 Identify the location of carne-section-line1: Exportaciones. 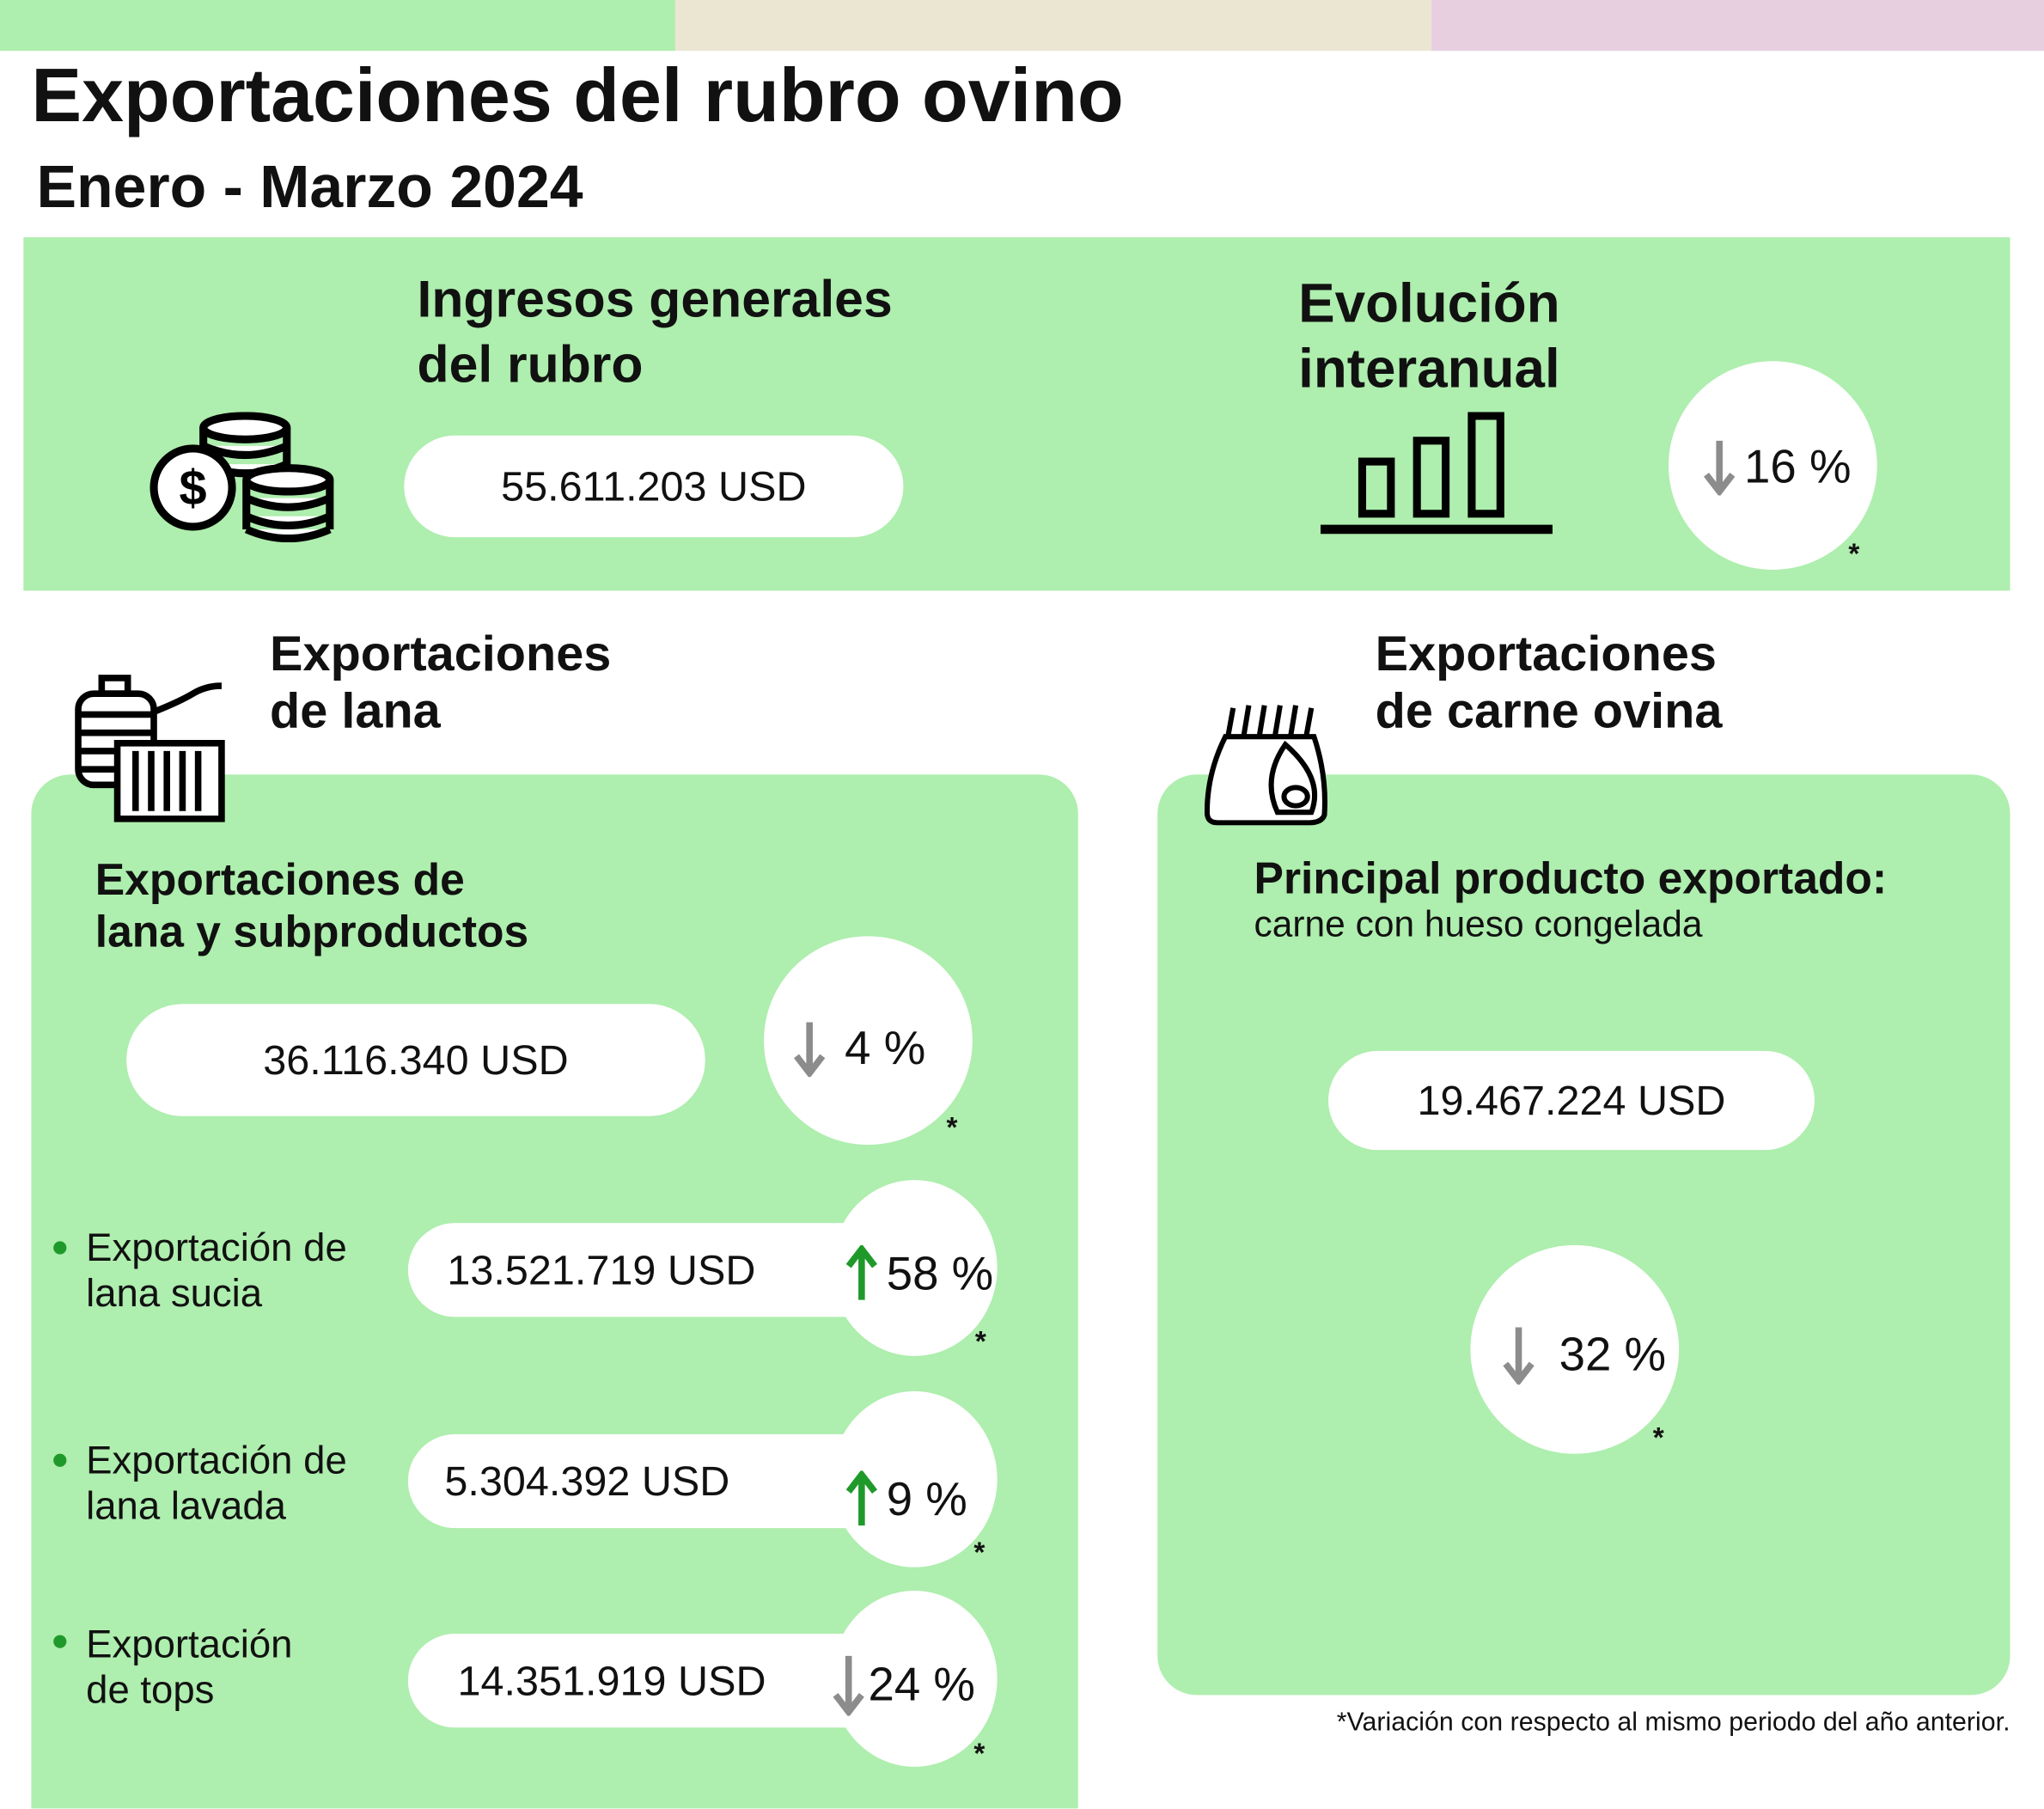
(1546, 654).